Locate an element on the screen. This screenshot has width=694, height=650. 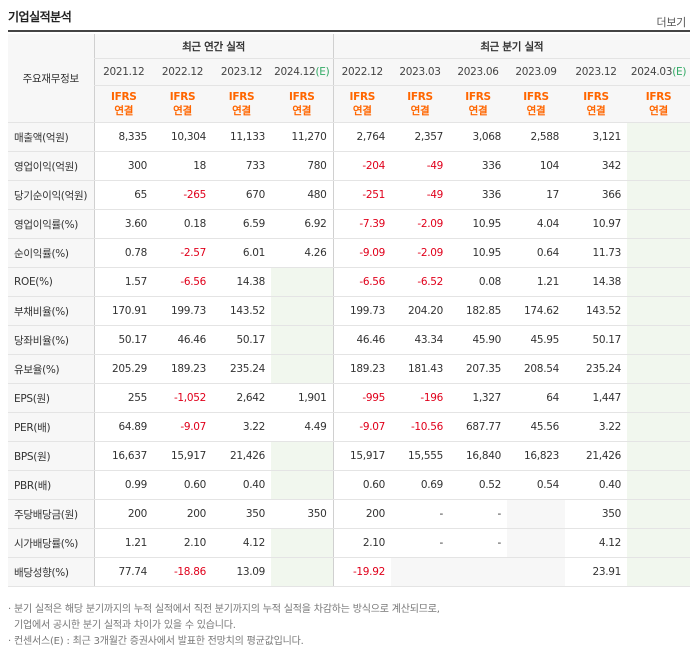
row-label: 순이익률(%) is located at coordinates (51, 253).